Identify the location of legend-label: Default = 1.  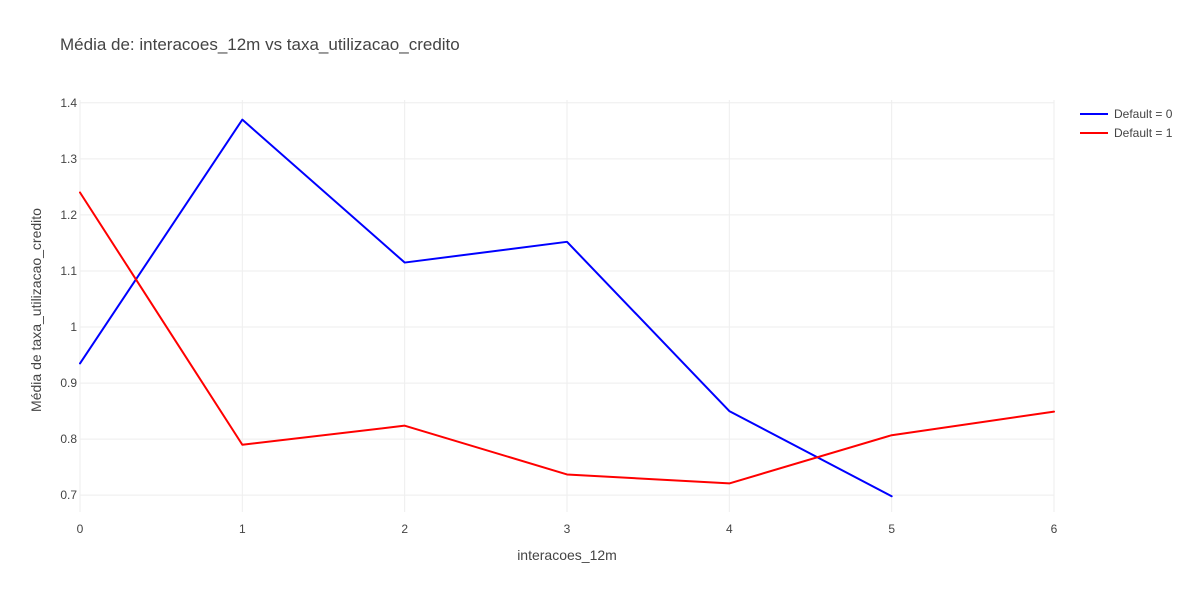
(1143, 133).